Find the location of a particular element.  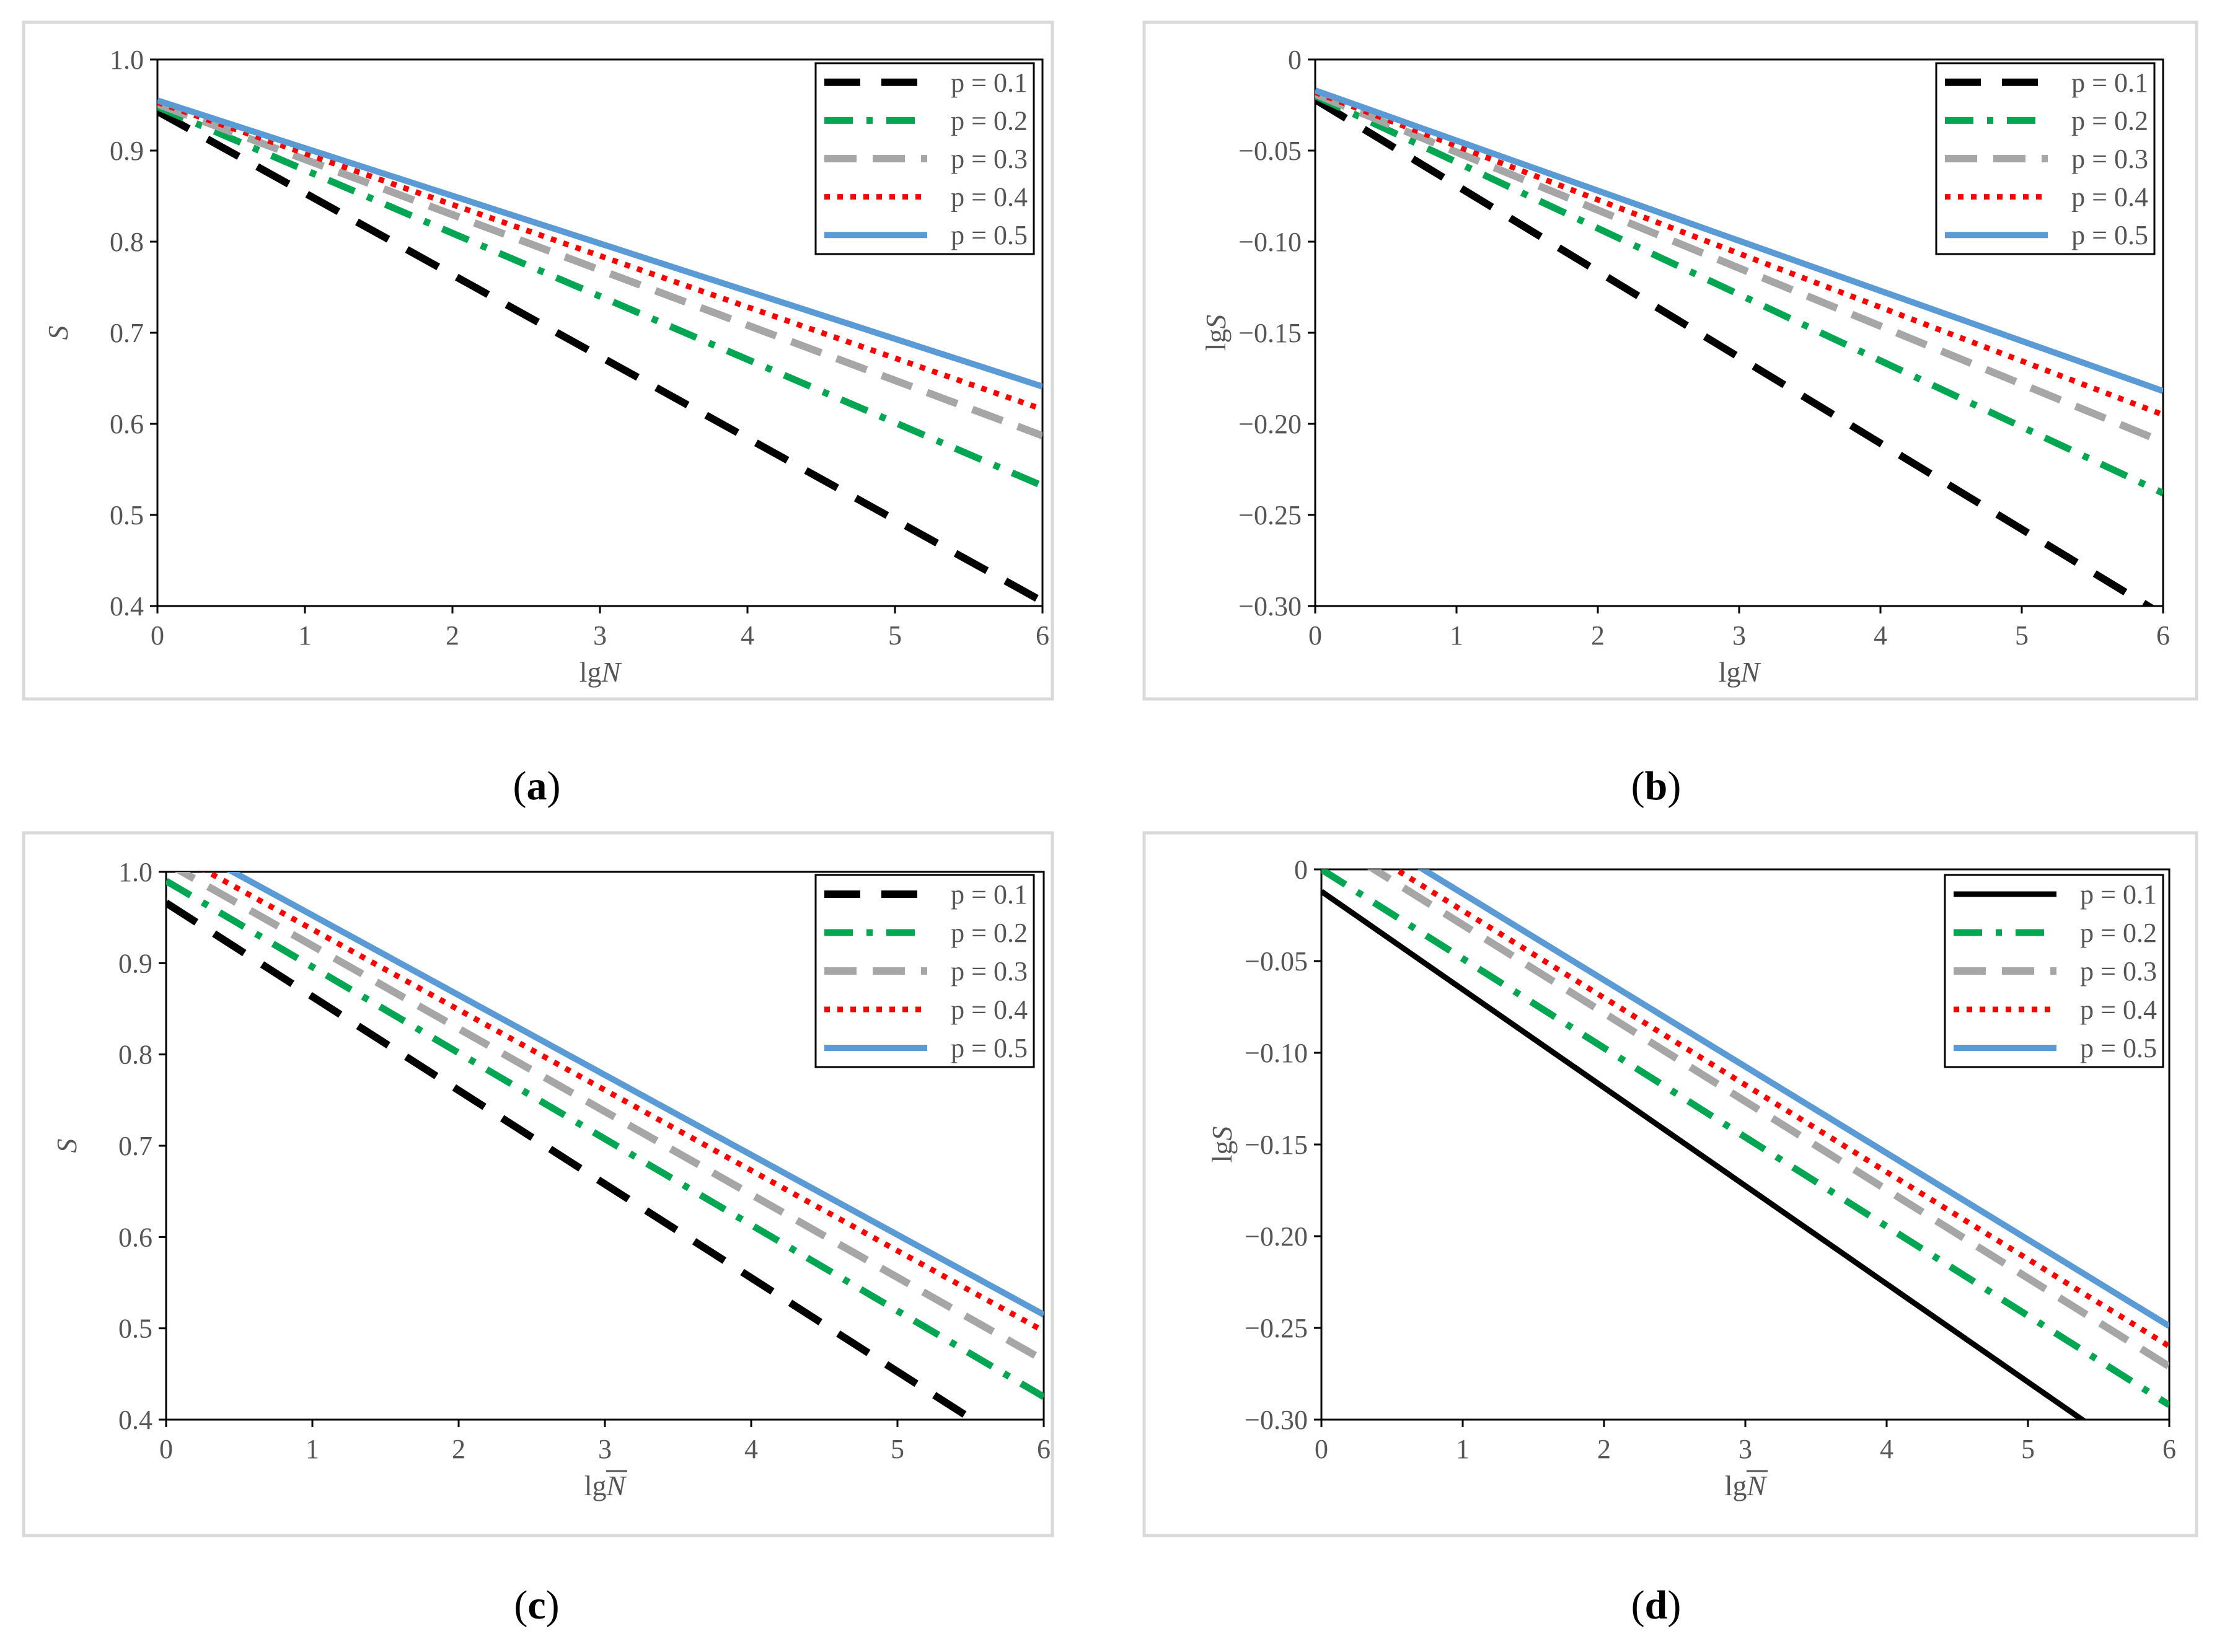

y-tick-label: −0.10 is located at coordinates (1276, 1053).